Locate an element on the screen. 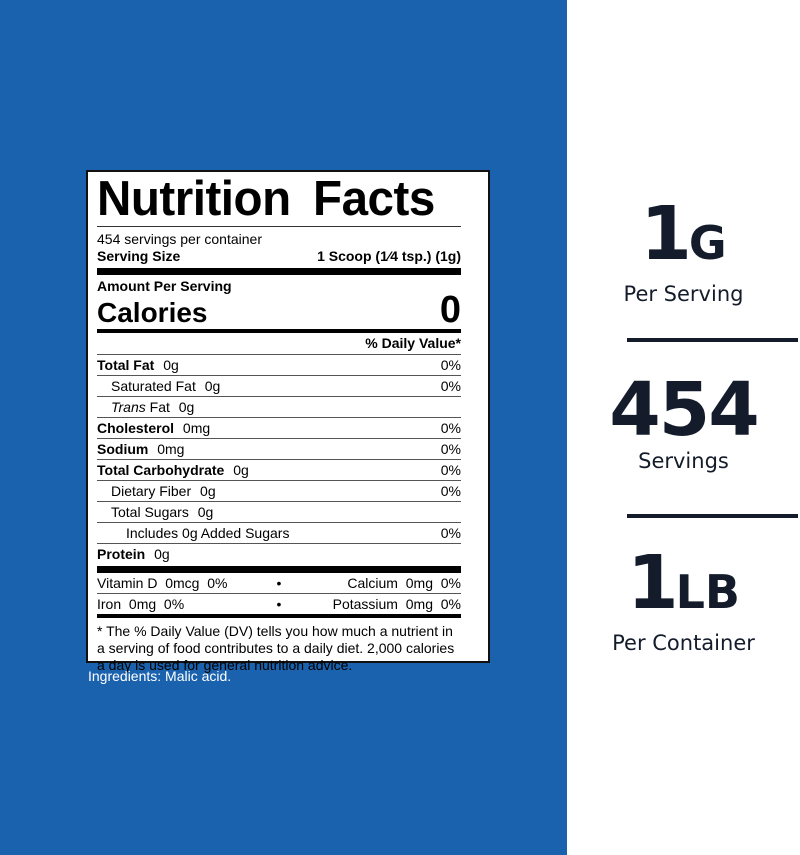 This screenshot has height=855, width=800. nutrient-name: Total Sugars 0g is located at coordinates (155, 512).